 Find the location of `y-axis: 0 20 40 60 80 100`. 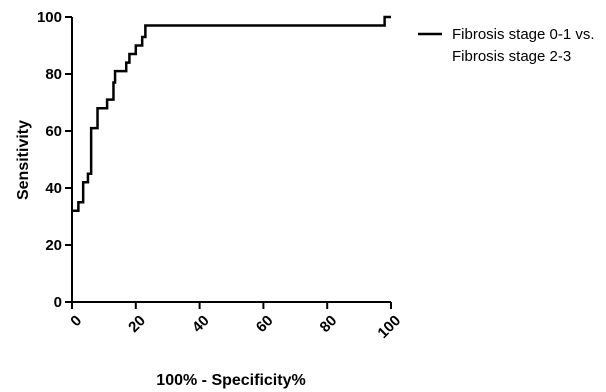

y-axis: 0 20 40 60 80 100 is located at coordinates (55, 160).